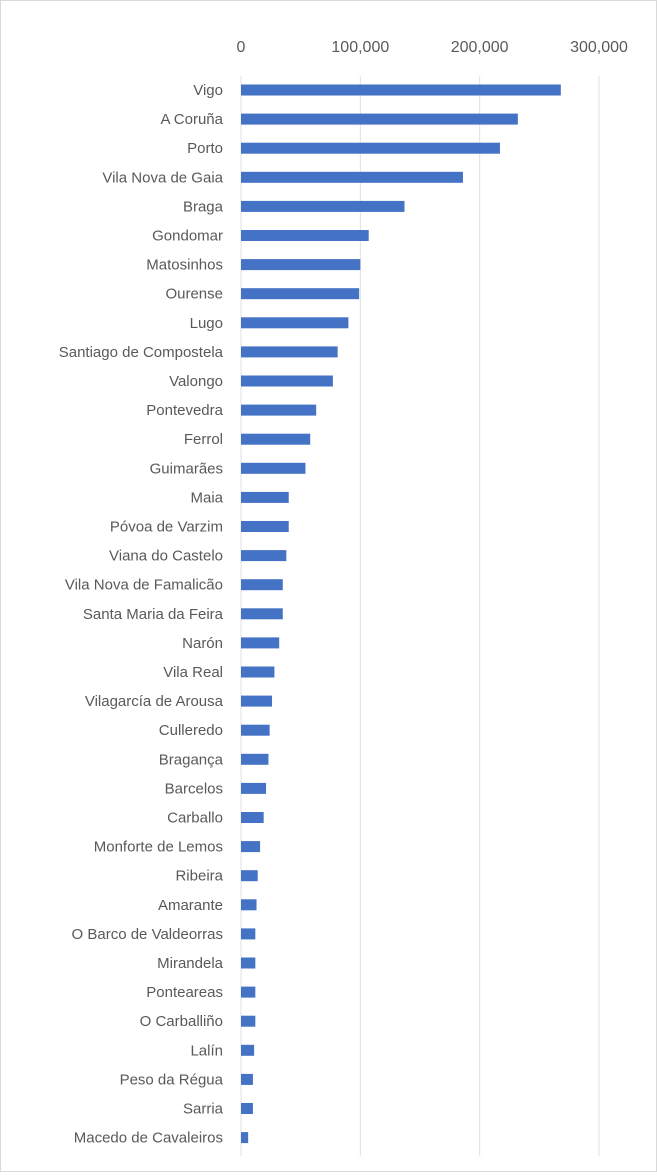 The width and height of the screenshot is (657, 1176). What do you see at coordinates (203, 439) in the screenshot?
I see `category-label: Ferrol` at bounding box center [203, 439].